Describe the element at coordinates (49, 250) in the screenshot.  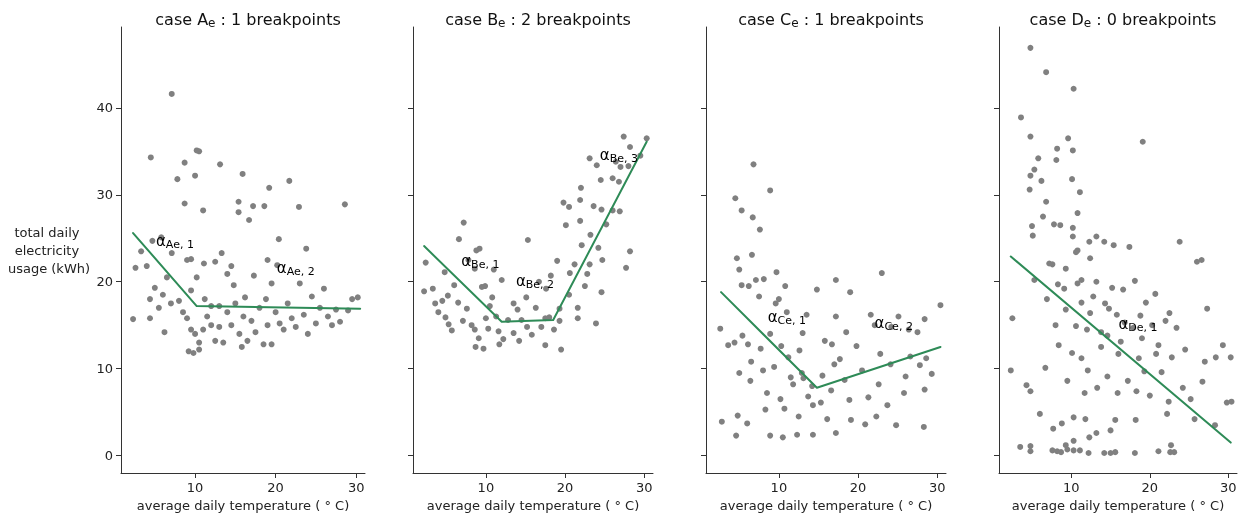
I see `y-axis-title: total daily electricity usage (kWh)` at that location.